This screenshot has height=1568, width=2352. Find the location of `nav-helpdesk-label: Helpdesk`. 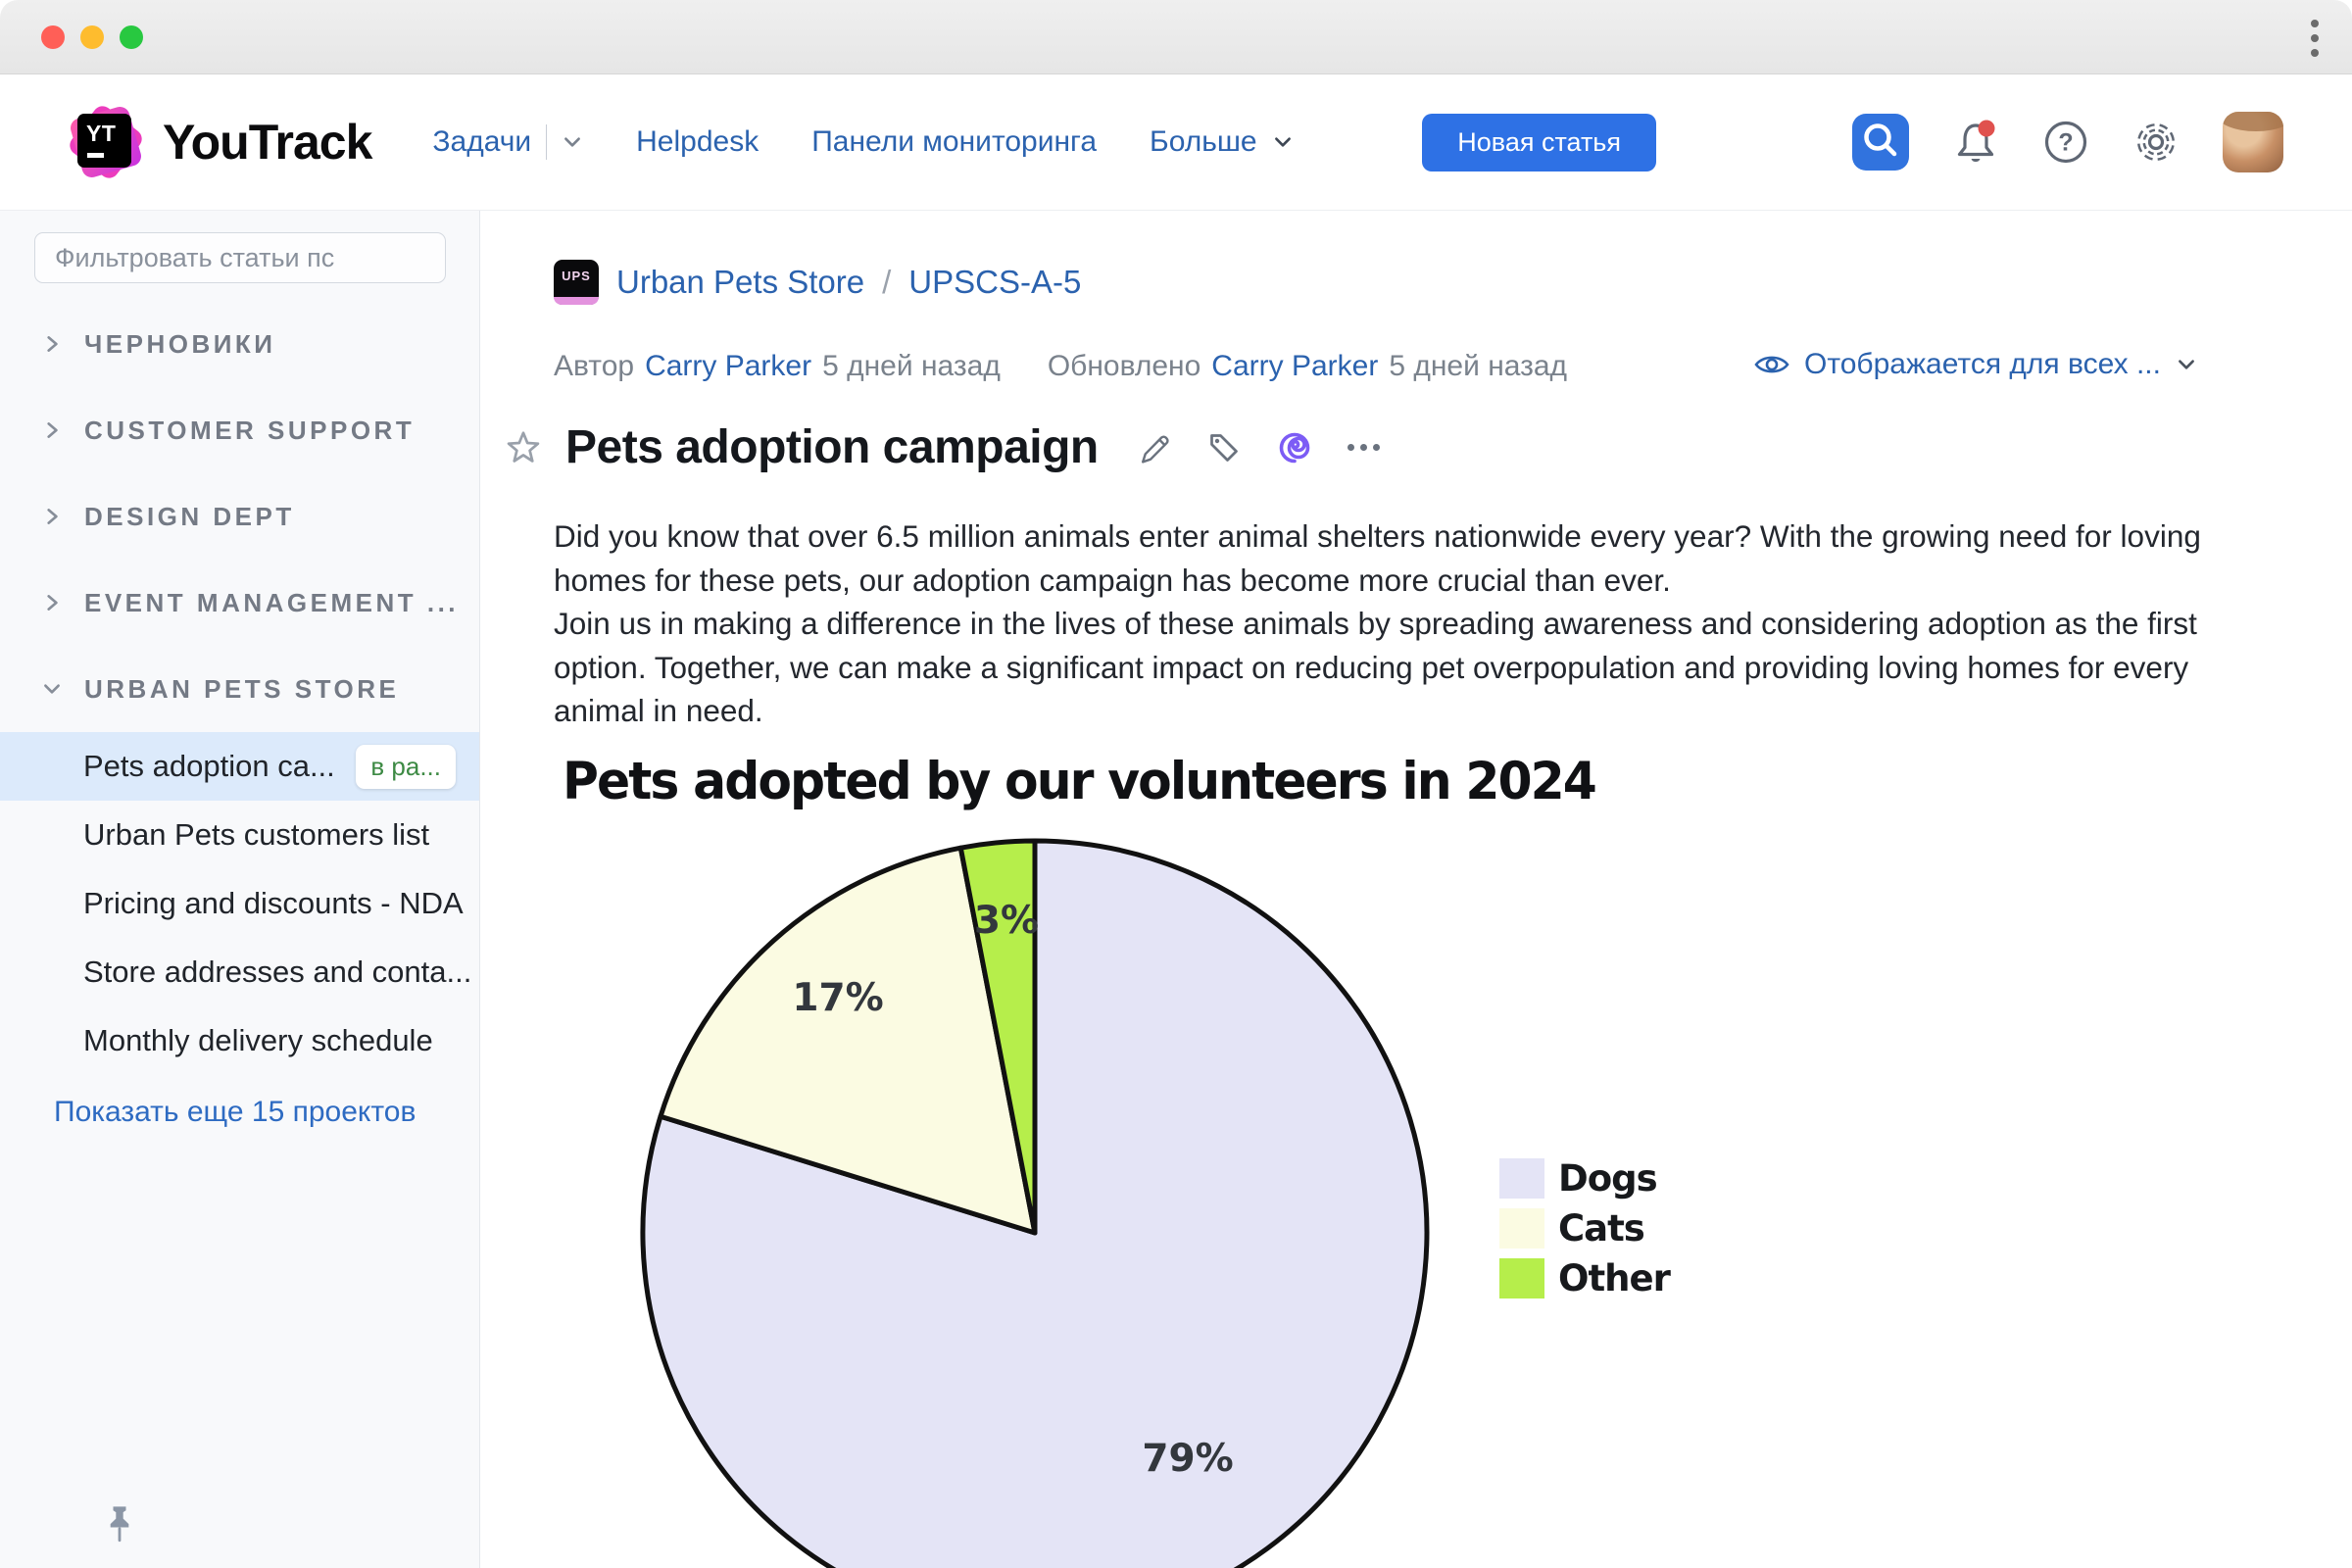

nav-helpdesk-label: Helpdesk is located at coordinates (698, 141).